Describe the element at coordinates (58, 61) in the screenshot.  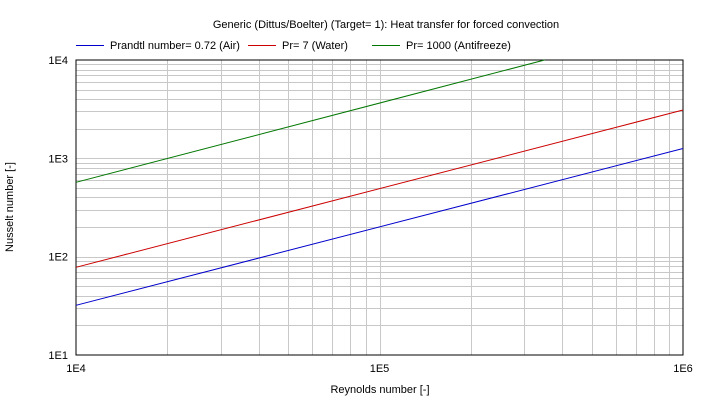
I see `y-tick-label: 1E4` at that location.